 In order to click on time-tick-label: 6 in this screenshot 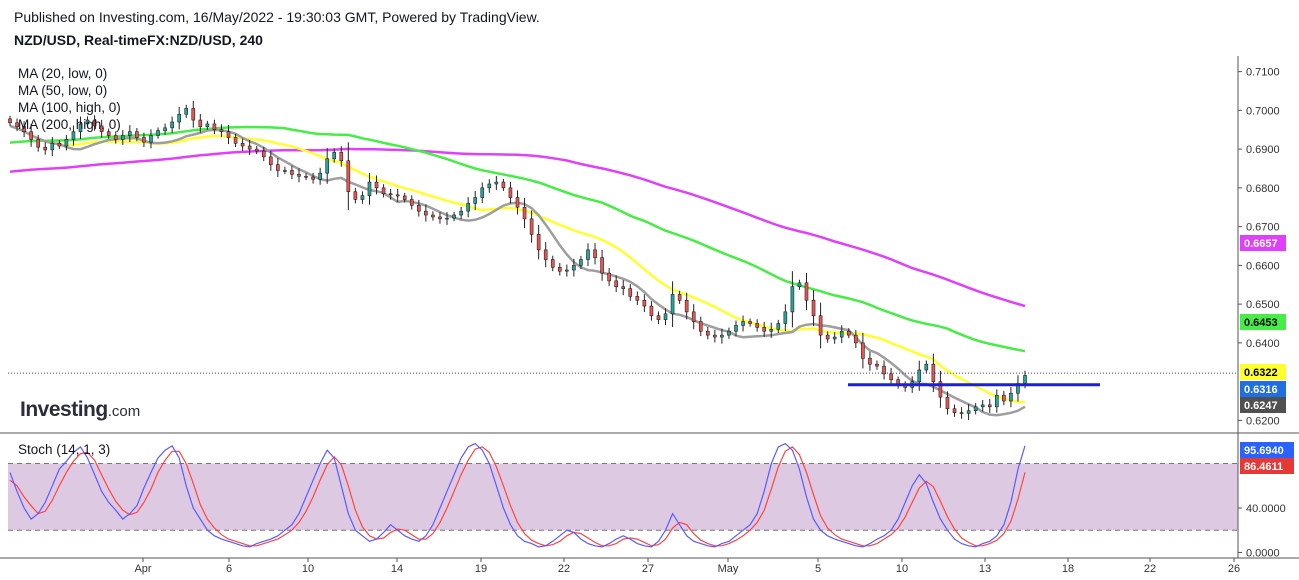, I will do `click(229, 569)`.